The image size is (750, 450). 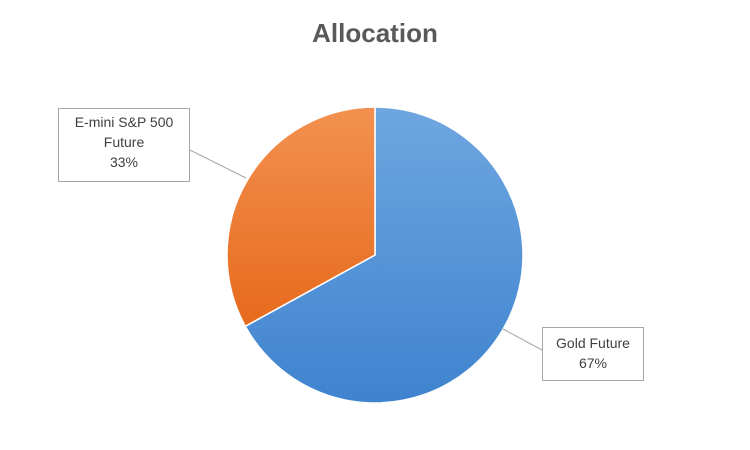 I want to click on chart-title: Allocation, so click(x=375, y=33).